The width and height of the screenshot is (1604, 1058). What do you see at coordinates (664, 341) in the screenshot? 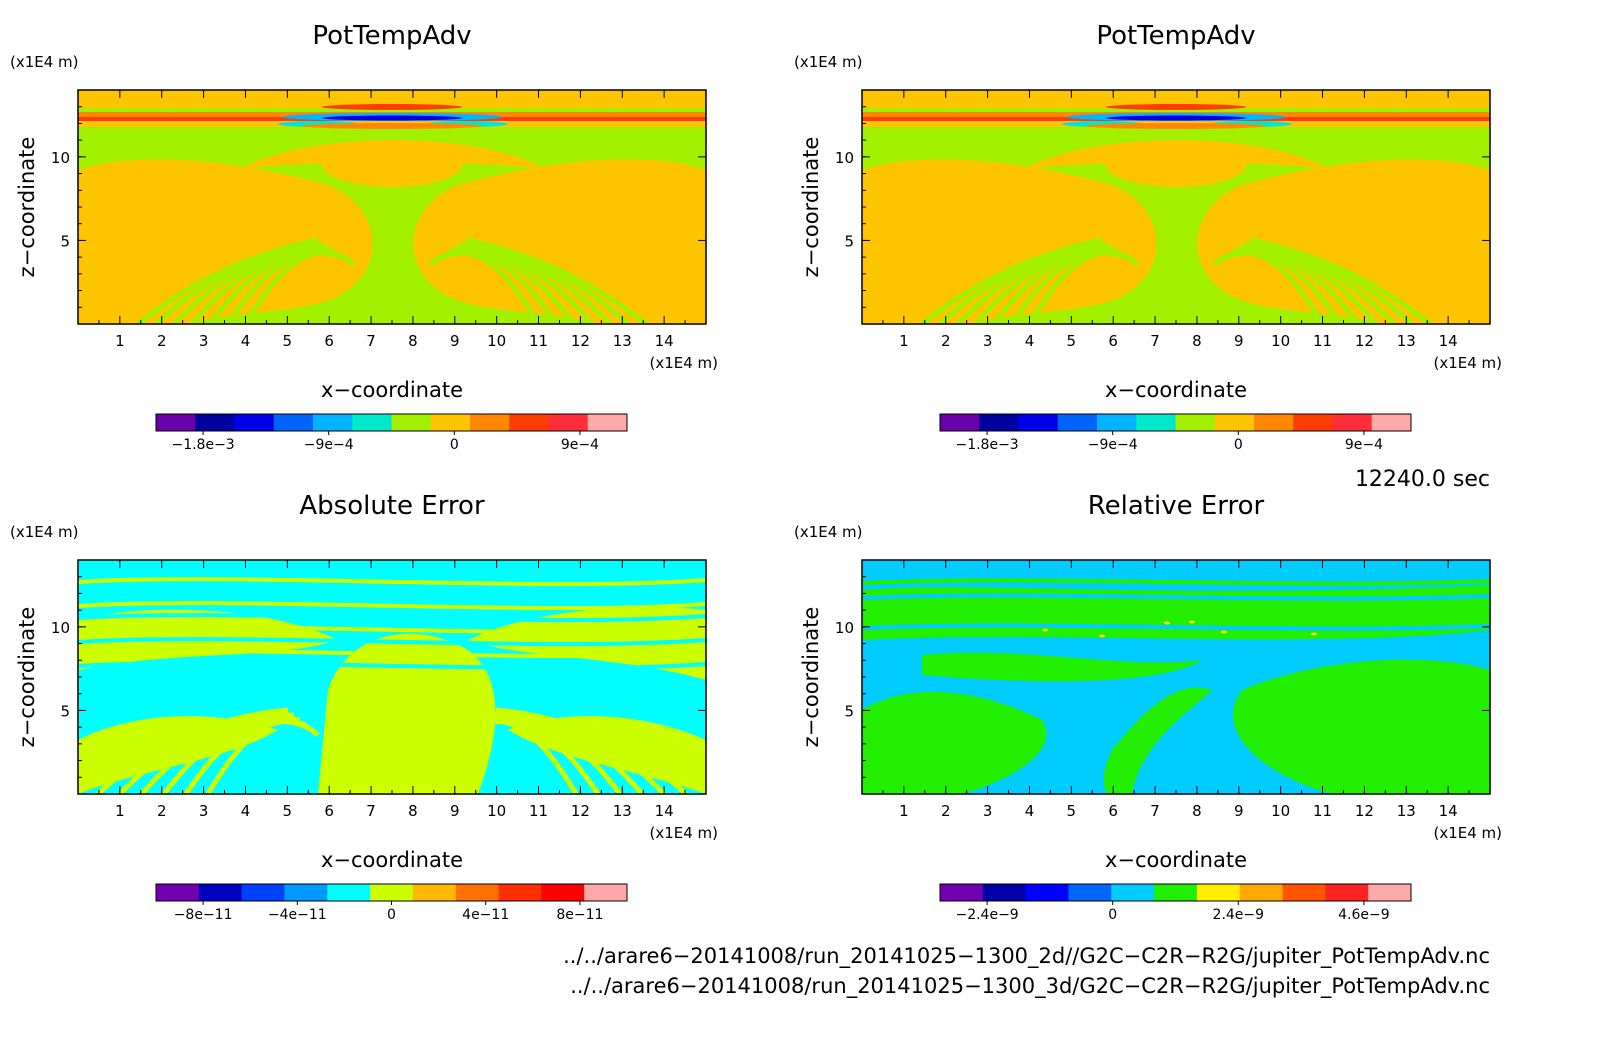
I see `x-tick-label: 14` at bounding box center [664, 341].